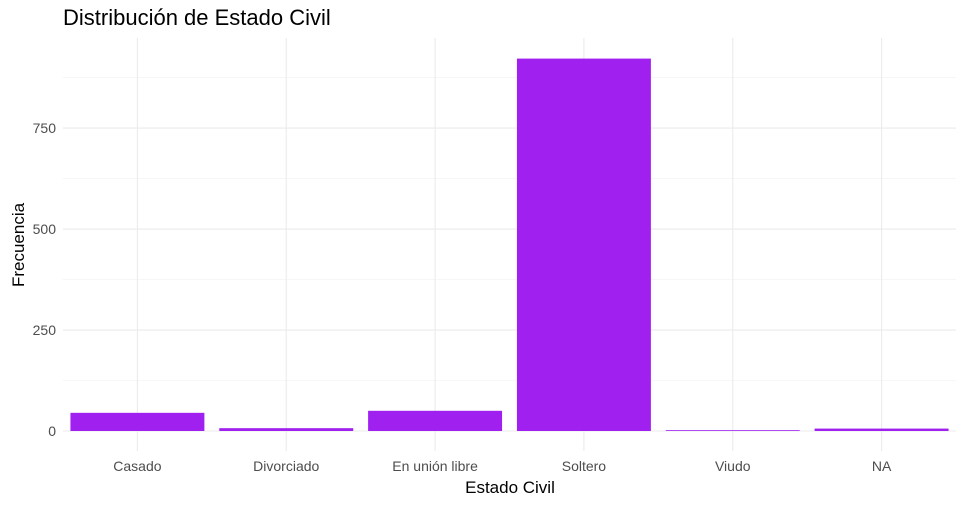 The height and width of the screenshot is (505, 966). Describe the element at coordinates (733, 466) in the screenshot. I see `x-tick-label: Viudo` at that location.